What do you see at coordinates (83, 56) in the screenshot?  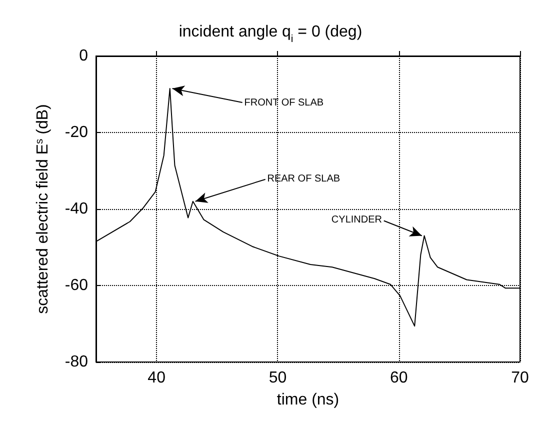 I see `y-tick-label: 0` at bounding box center [83, 56].